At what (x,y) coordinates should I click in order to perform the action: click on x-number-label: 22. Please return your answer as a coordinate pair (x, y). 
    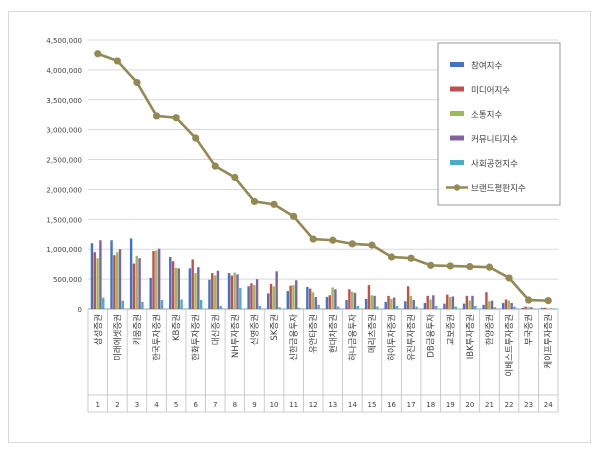
    Looking at the image, I should click on (509, 405).